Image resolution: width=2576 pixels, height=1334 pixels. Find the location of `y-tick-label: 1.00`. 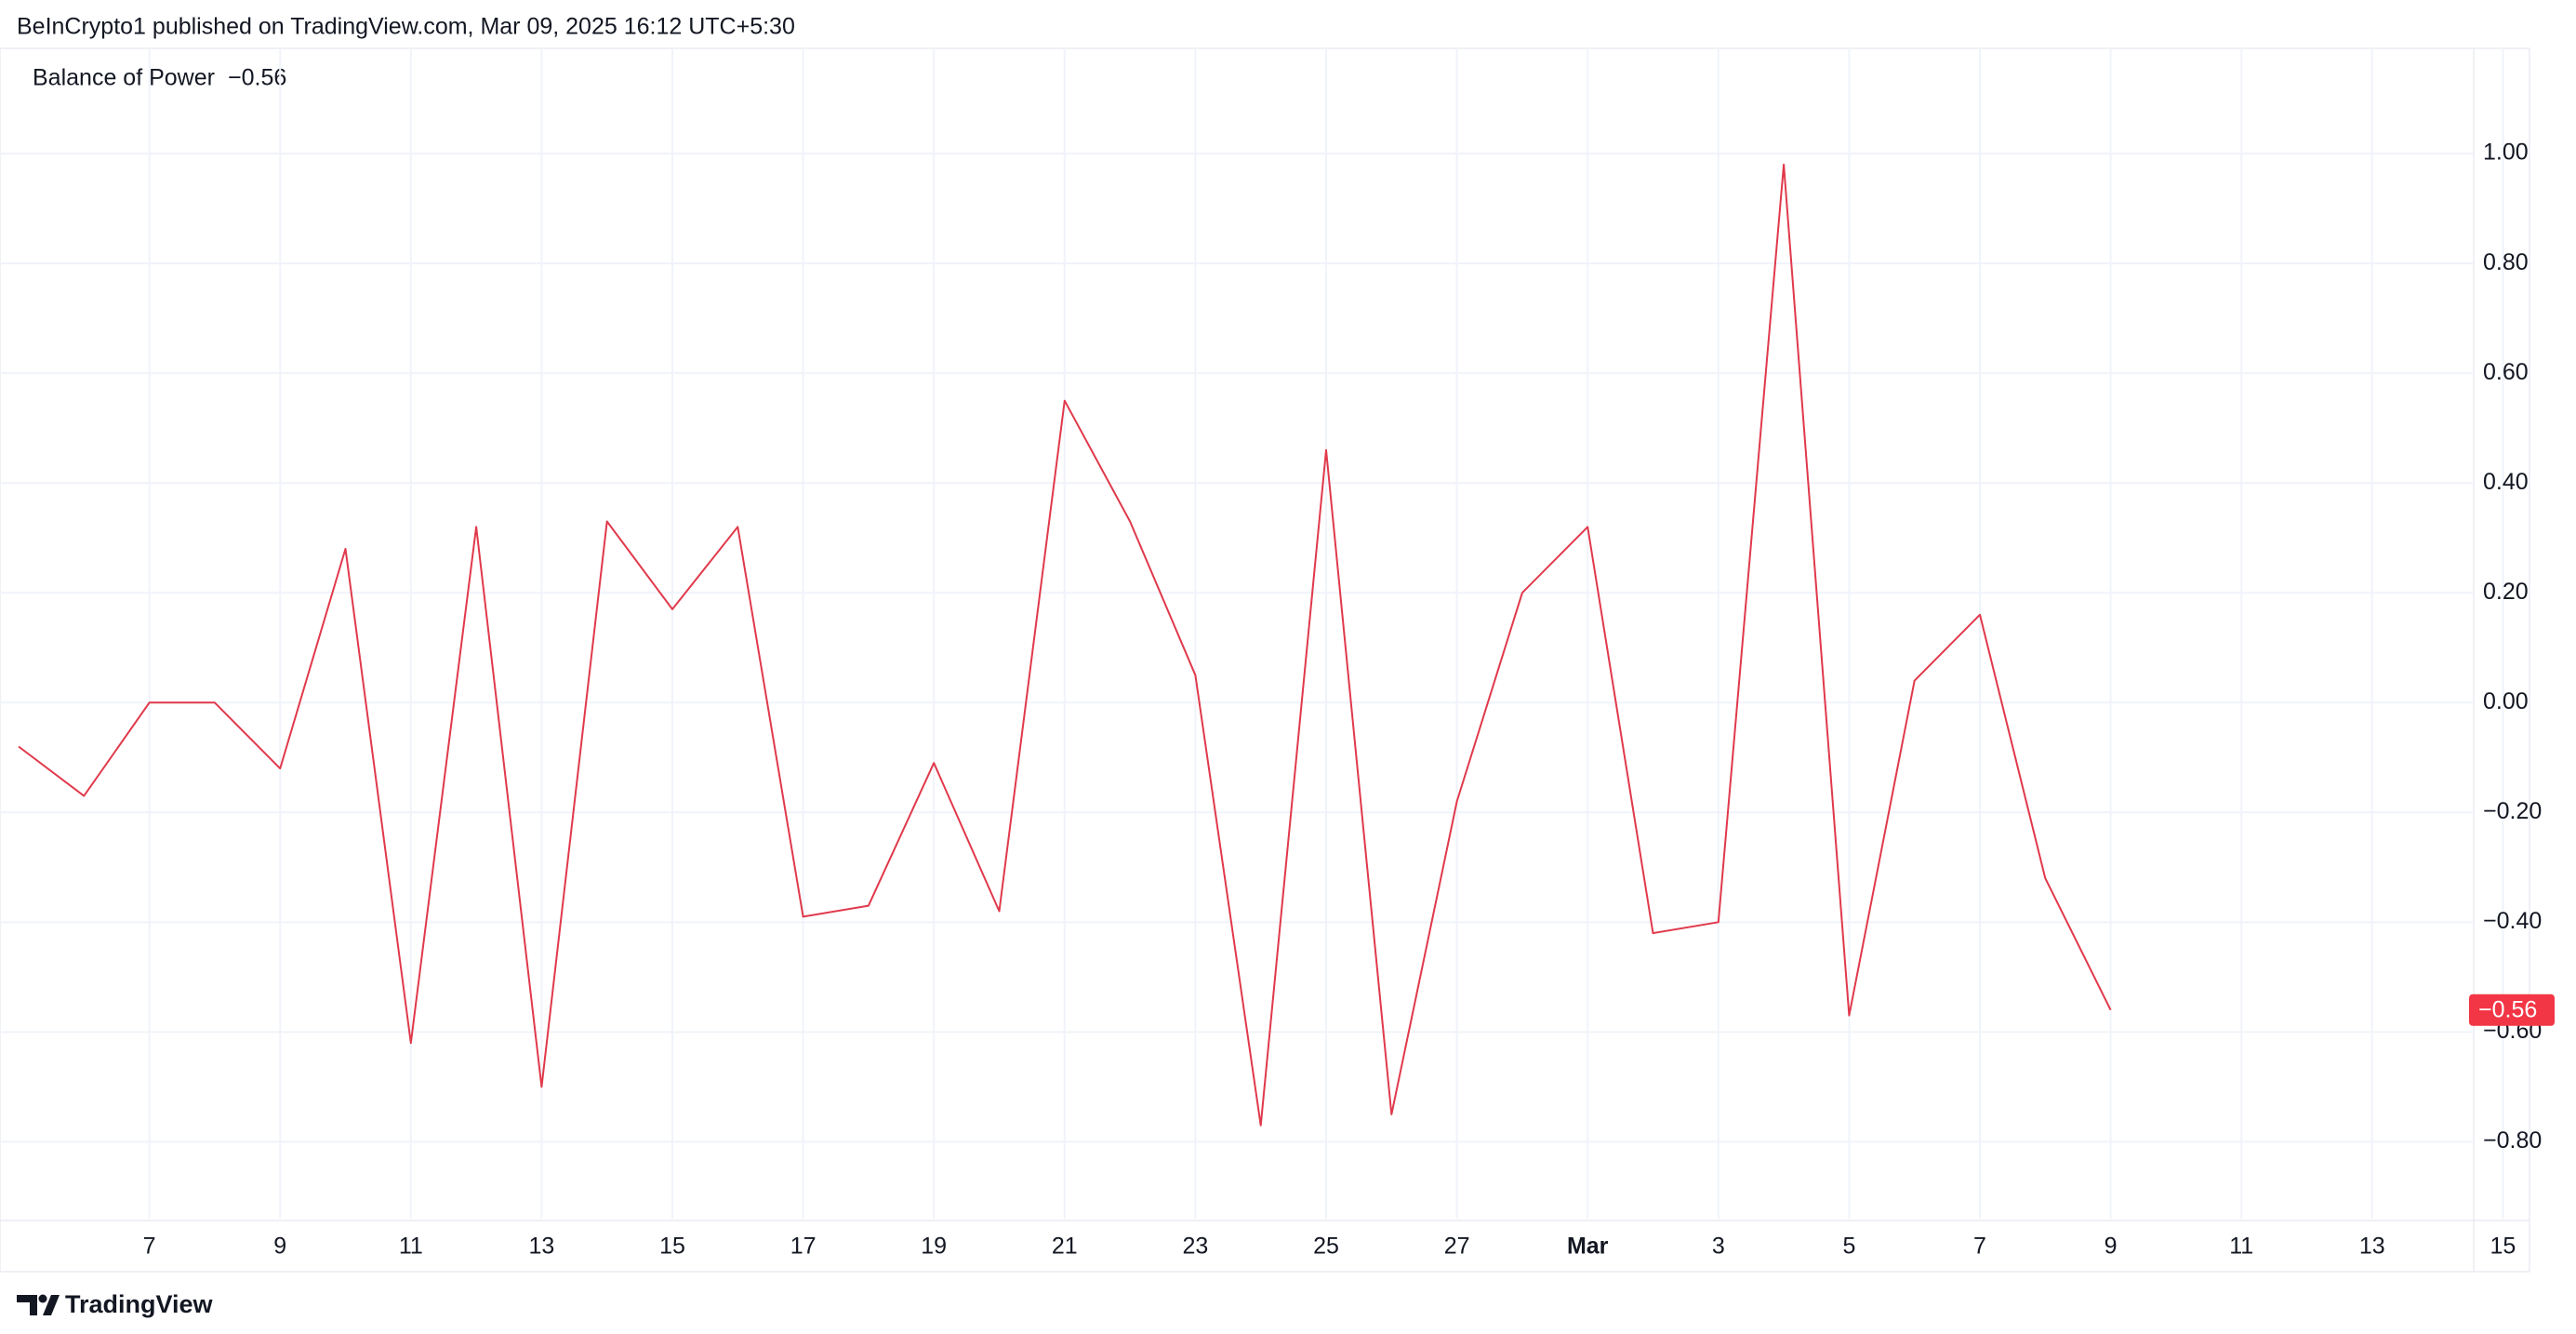

y-tick-label: 1.00 is located at coordinates (2506, 153).